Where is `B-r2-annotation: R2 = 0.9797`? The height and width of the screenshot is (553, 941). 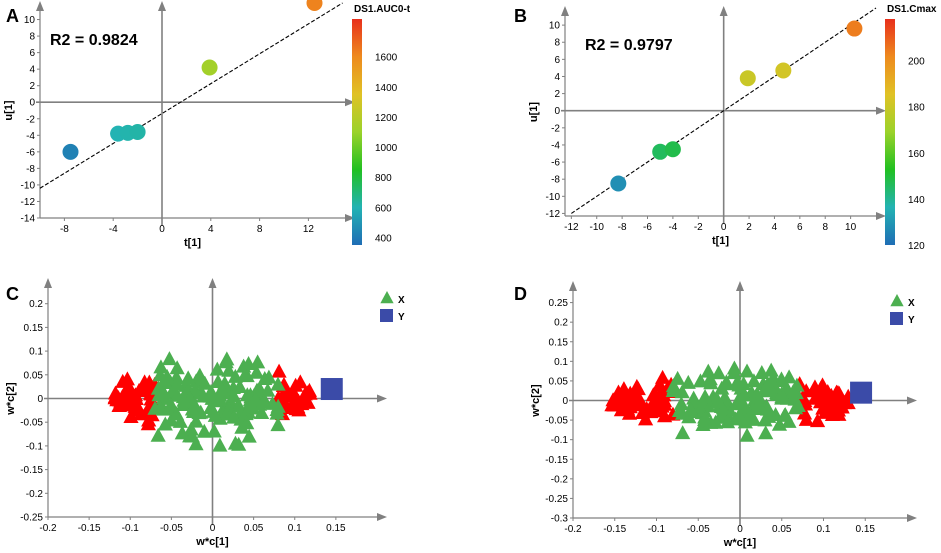
B-r2-annotation: R2 = 0.9797 is located at coordinates (629, 45).